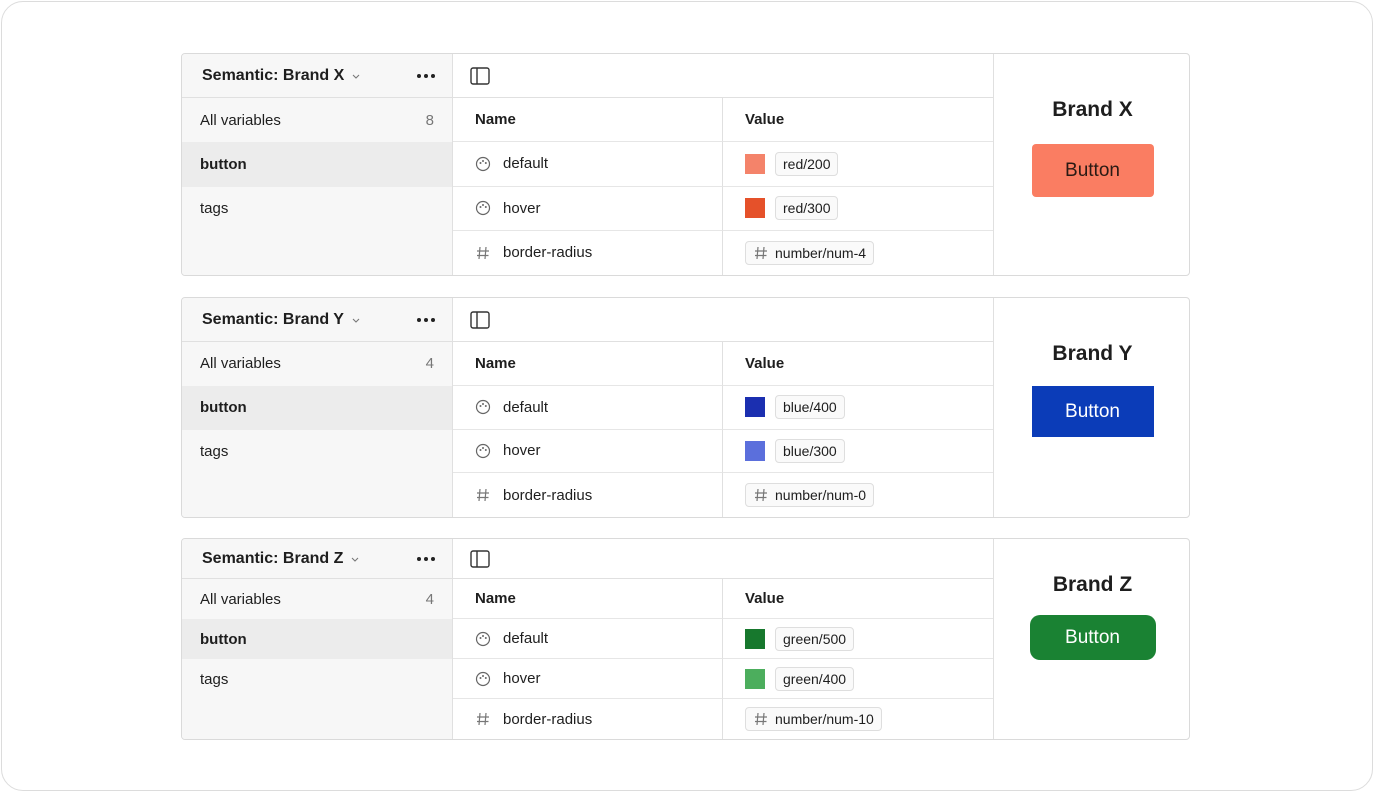 The height and width of the screenshot is (792, 1374). I want to click on value-chip: number/num-10, so click(813, 719).